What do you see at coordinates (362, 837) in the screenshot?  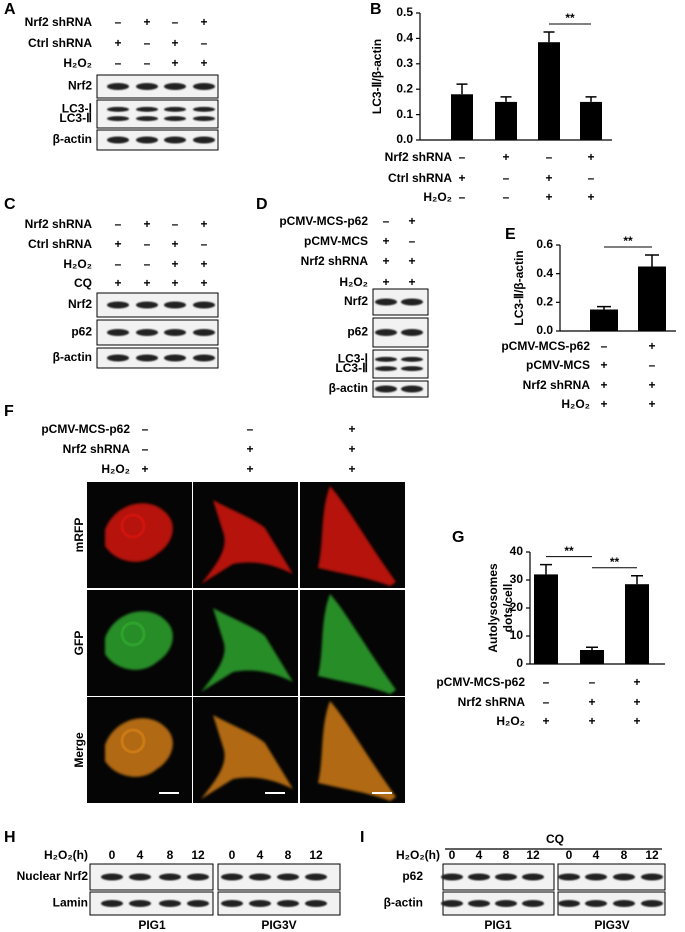 I see `panel-letter: I` at bounding box center [362, 837].